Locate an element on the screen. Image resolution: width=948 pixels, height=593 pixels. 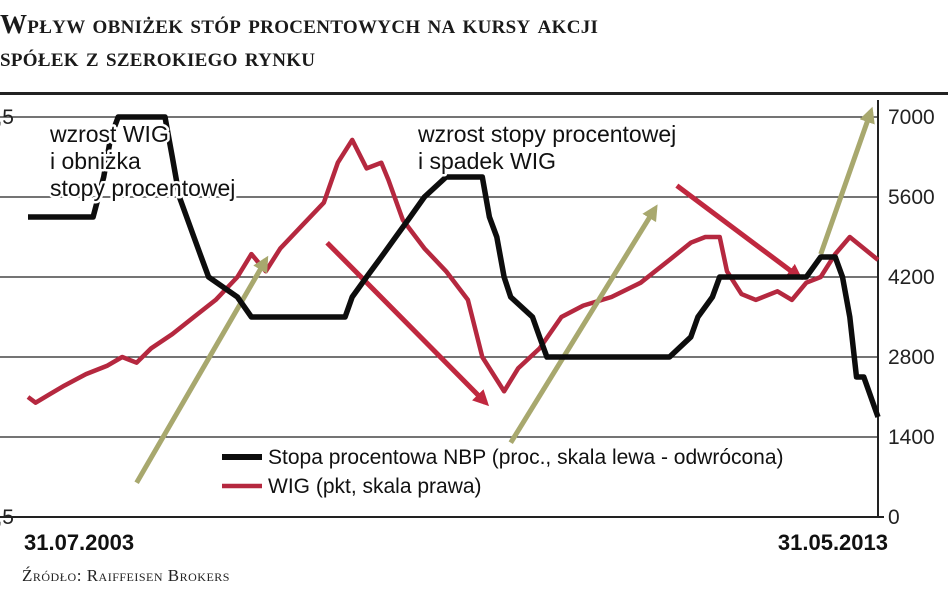
y-right-tick-label: 4200 is located at coordinates (911, 277).